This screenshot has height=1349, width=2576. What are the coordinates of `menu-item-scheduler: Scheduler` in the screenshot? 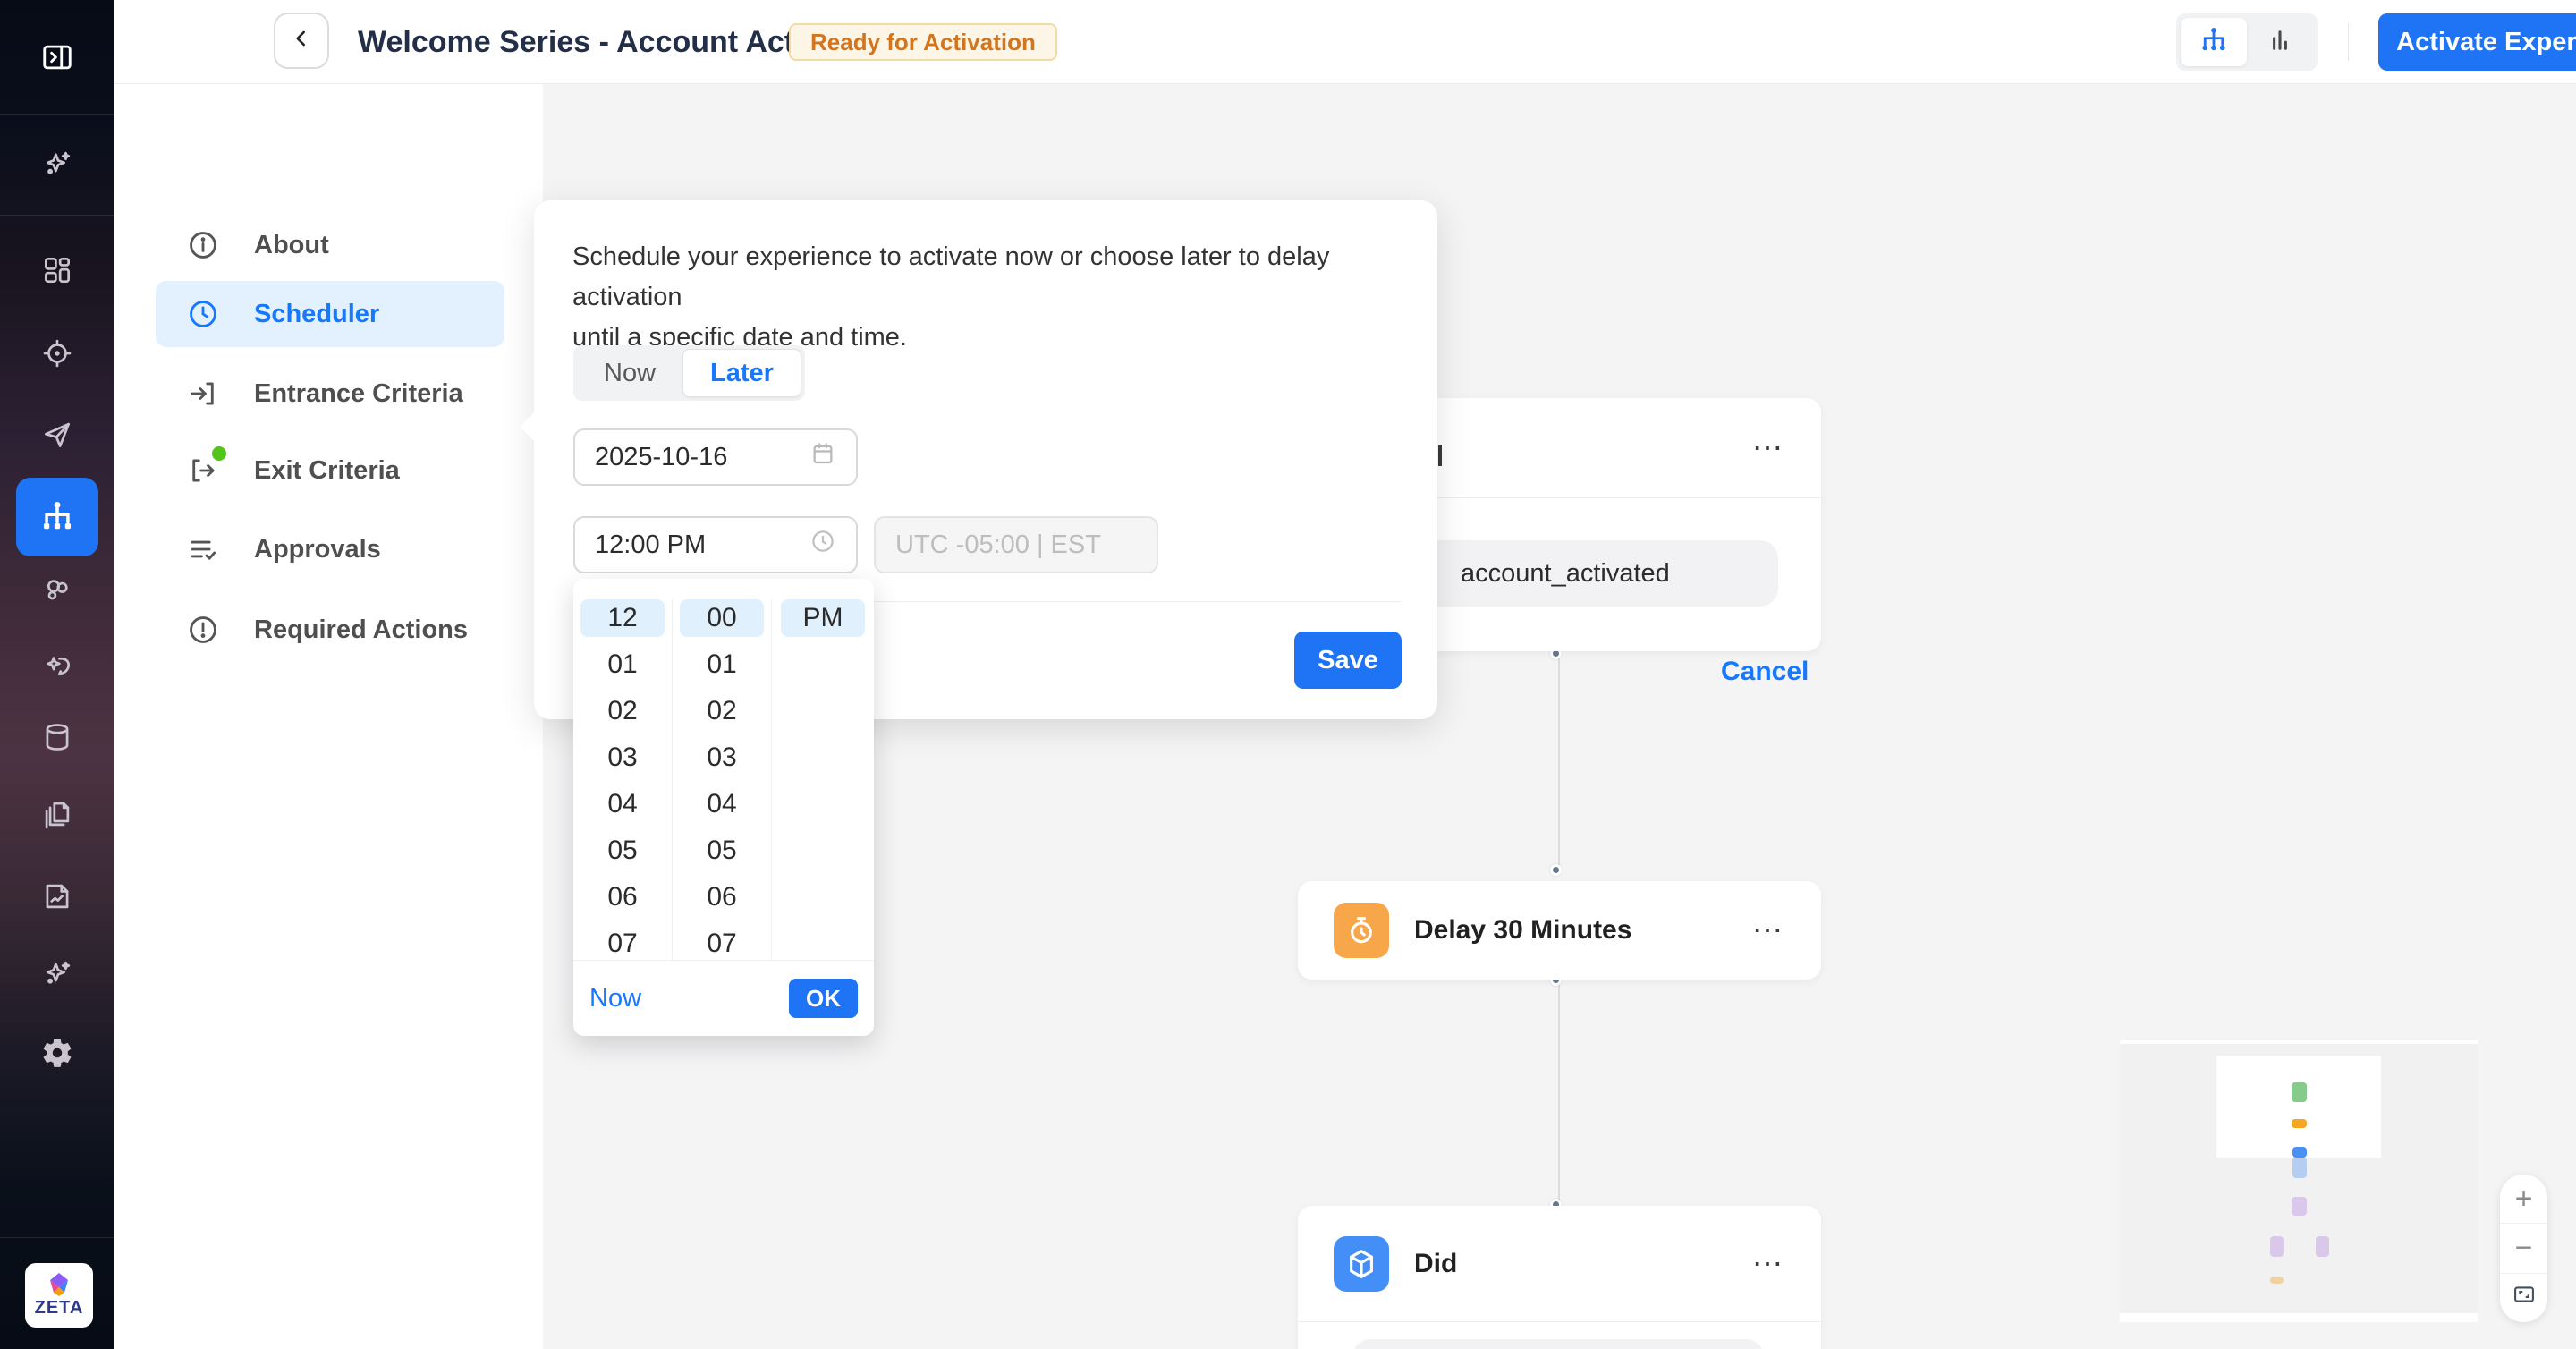 It's located at (330, 314).